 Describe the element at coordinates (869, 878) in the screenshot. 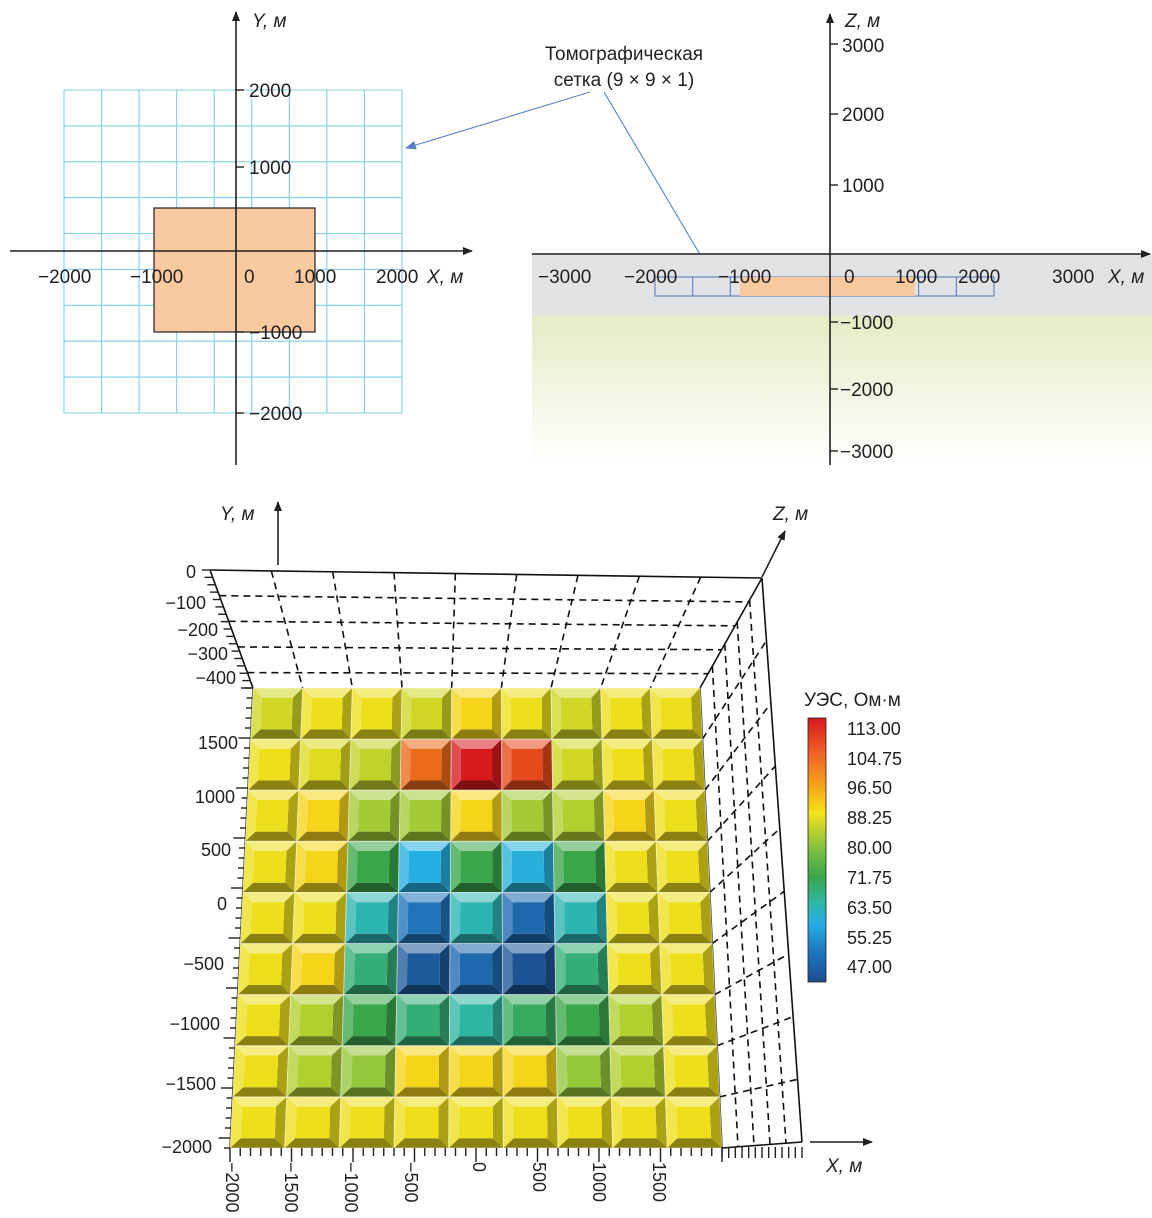

I see `colorbar-label: 71.75` at that location.